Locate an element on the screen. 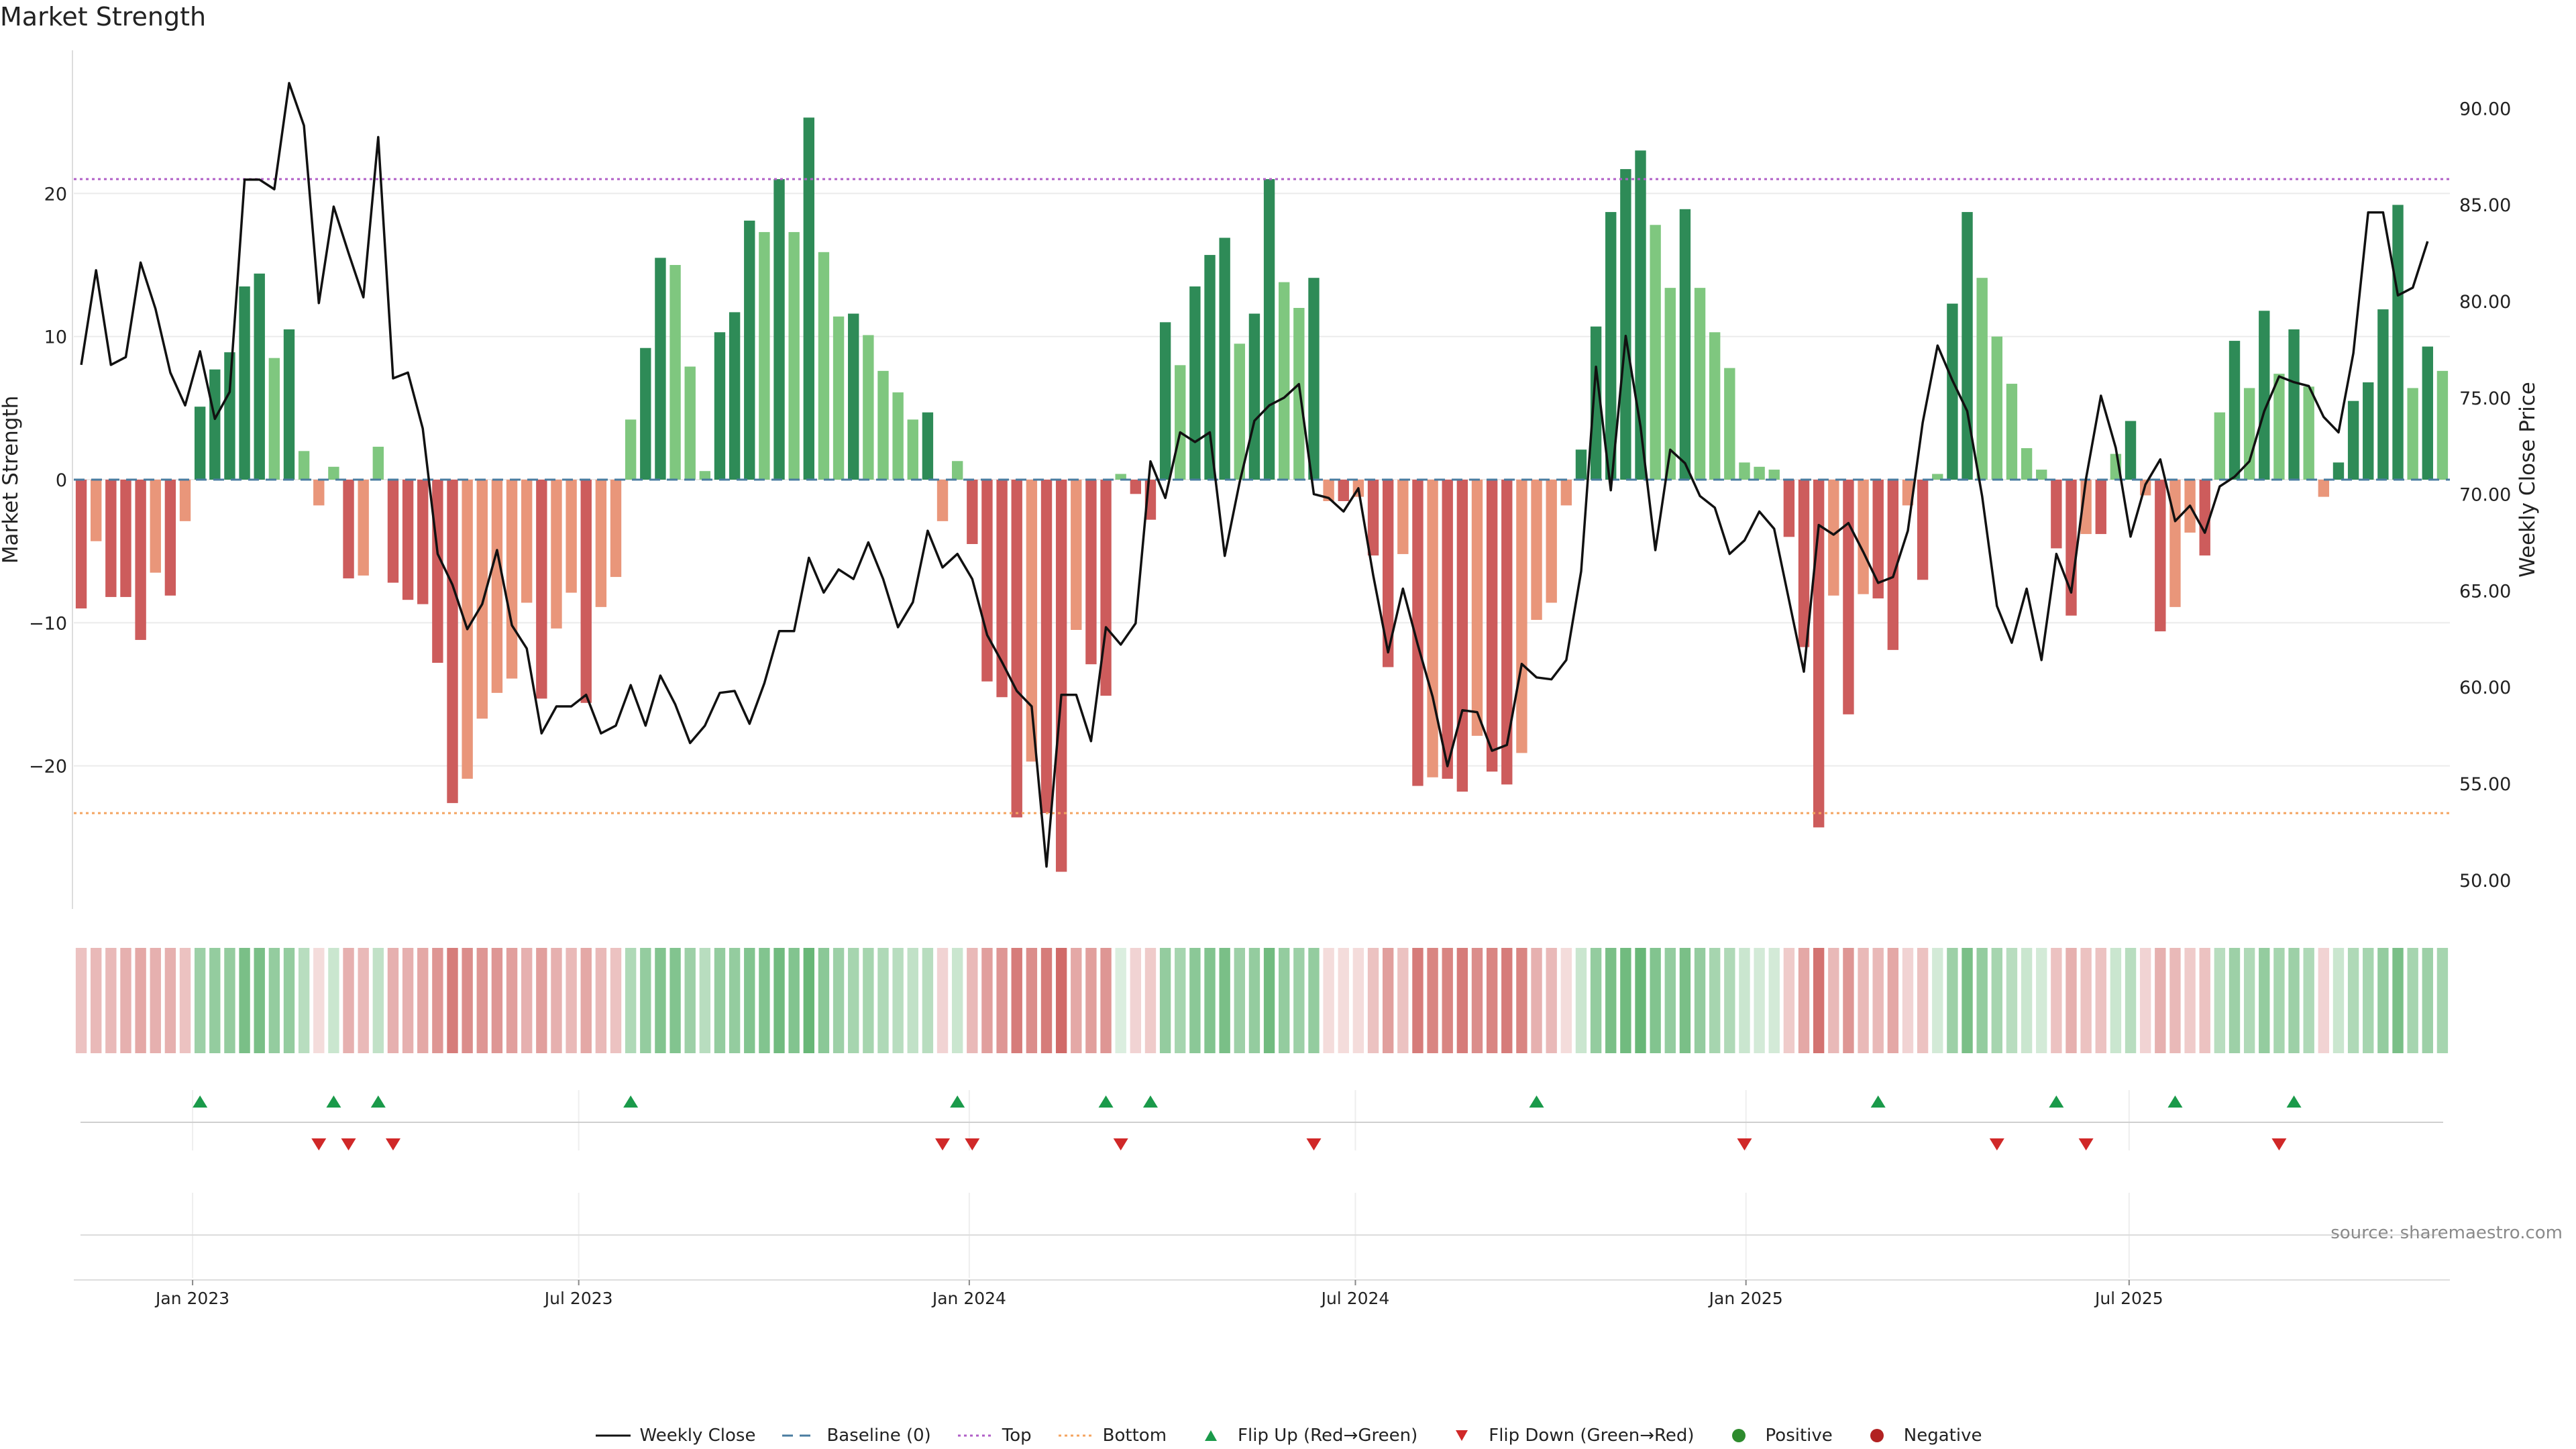 This screenshot has width=2576, height=1449. x-tick-label: Jul 2024 is located at coordinates (1355, 1298).